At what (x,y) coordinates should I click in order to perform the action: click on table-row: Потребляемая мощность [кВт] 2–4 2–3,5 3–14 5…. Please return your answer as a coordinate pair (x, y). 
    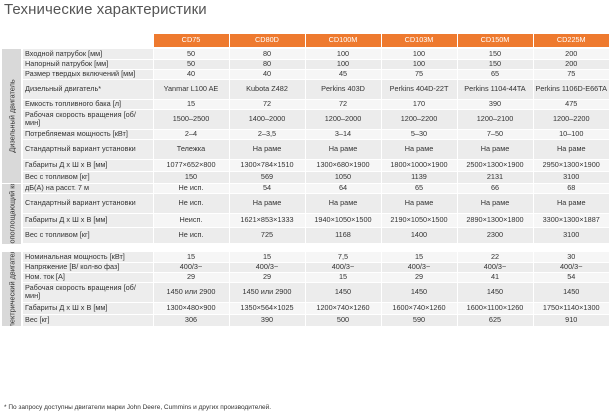
    Looking at the image, I should click on (305, 134).